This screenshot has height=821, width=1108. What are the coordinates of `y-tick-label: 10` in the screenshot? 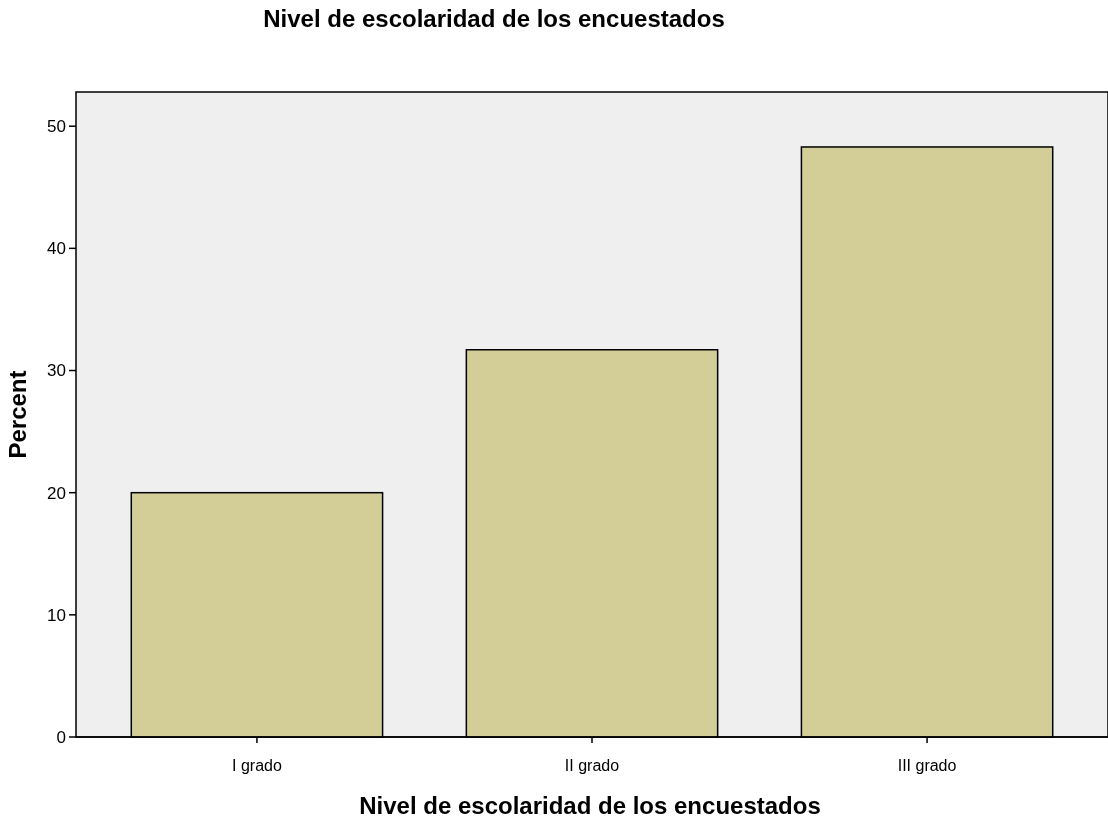 It's located at (56, 615).